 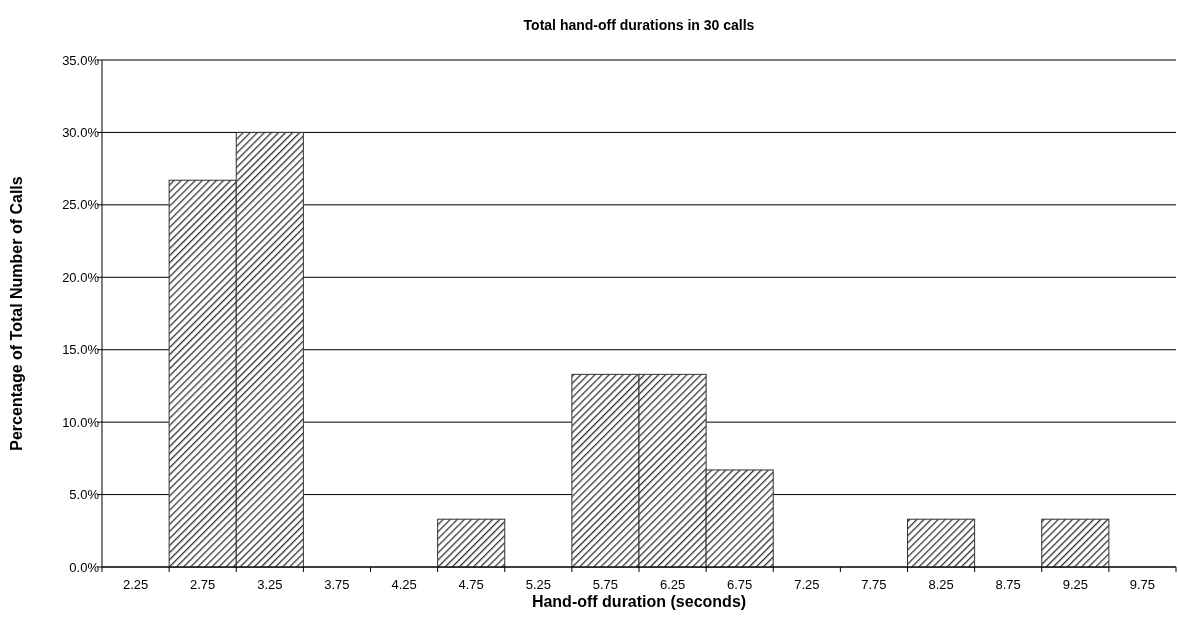 What do you see at coordinates (81, 205) in the screenshot?
I see `y-tick-label: 25.0%` at bounding box center [81, 205].